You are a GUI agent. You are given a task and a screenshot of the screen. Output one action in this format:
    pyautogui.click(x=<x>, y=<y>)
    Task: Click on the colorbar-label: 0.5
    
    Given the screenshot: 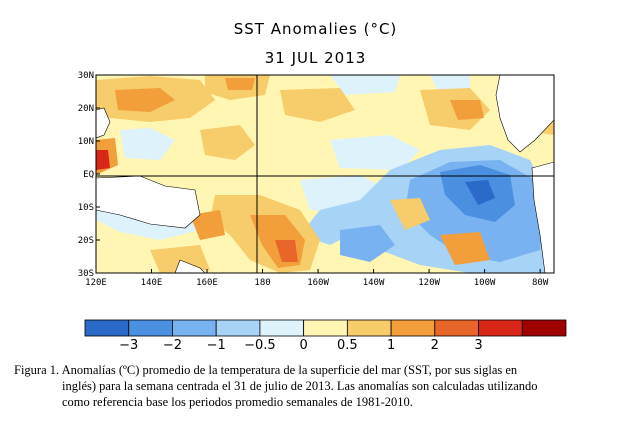 What is the action you would take?
    pyautogui.click(x=347, y=345)
    